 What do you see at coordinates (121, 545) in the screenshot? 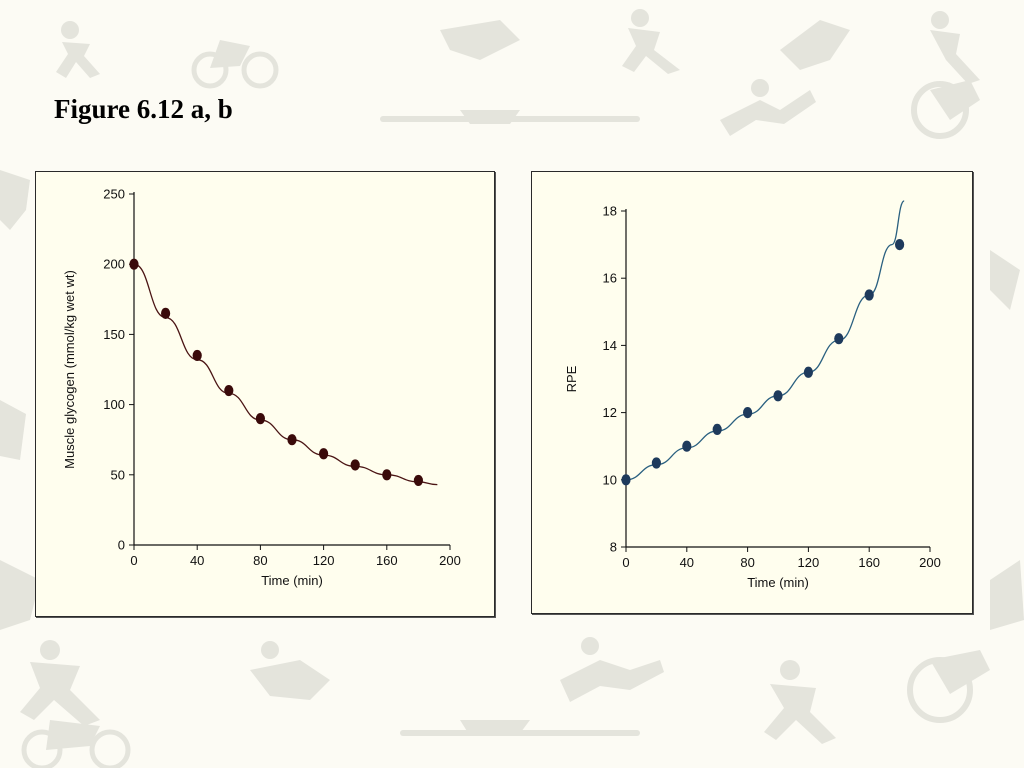
I see `y-tick-label: 0` at bounding box center [121, 545].